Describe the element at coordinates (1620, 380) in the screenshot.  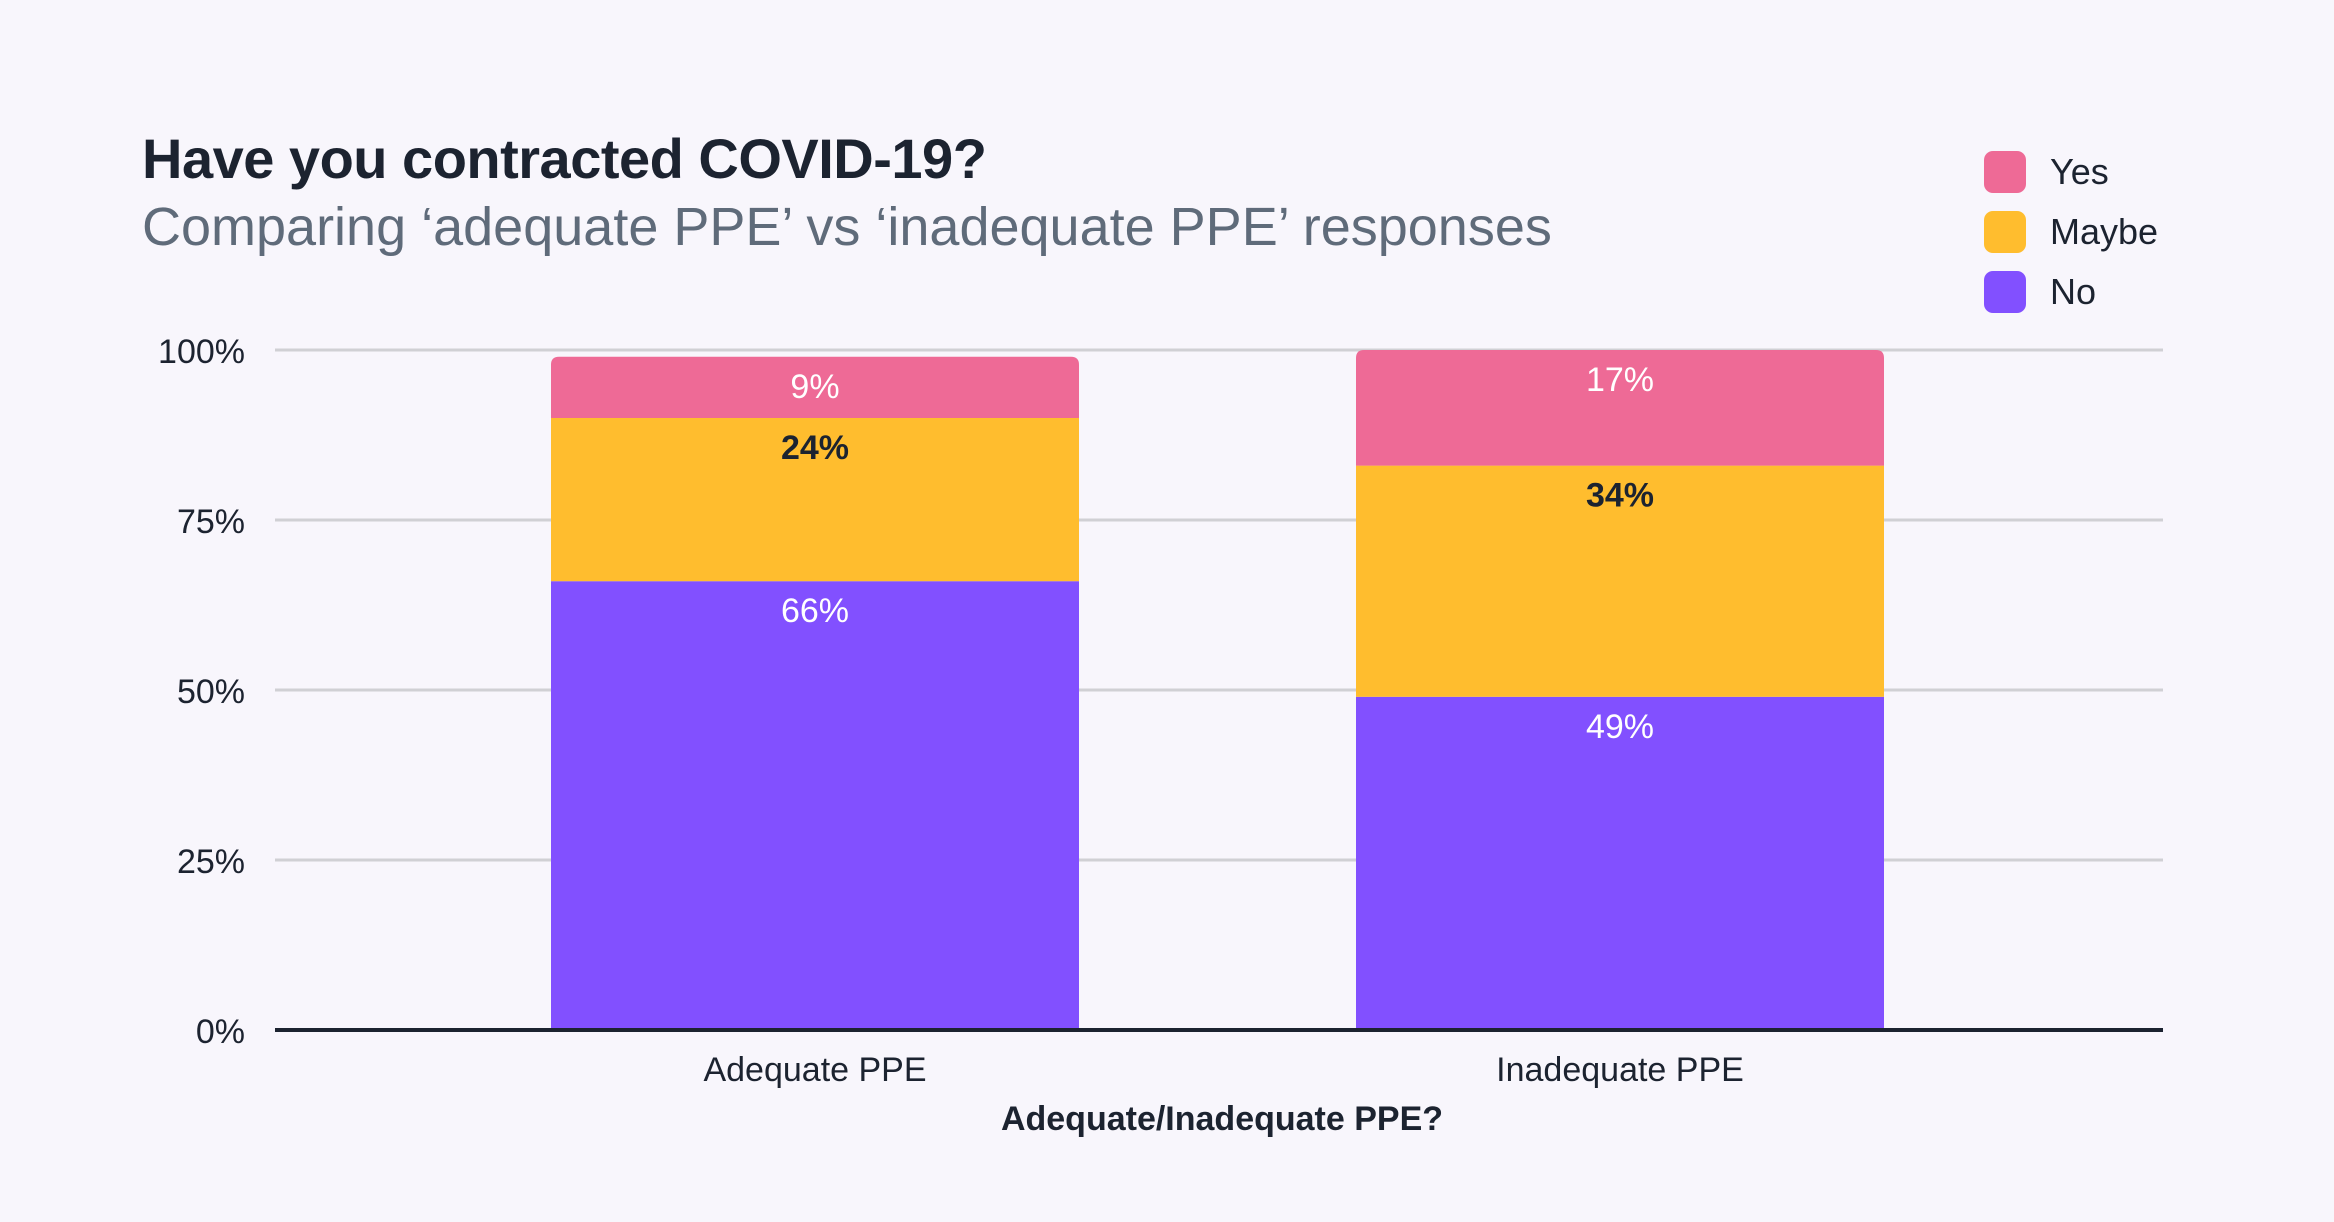
I see `data-label: 17%` at that location.